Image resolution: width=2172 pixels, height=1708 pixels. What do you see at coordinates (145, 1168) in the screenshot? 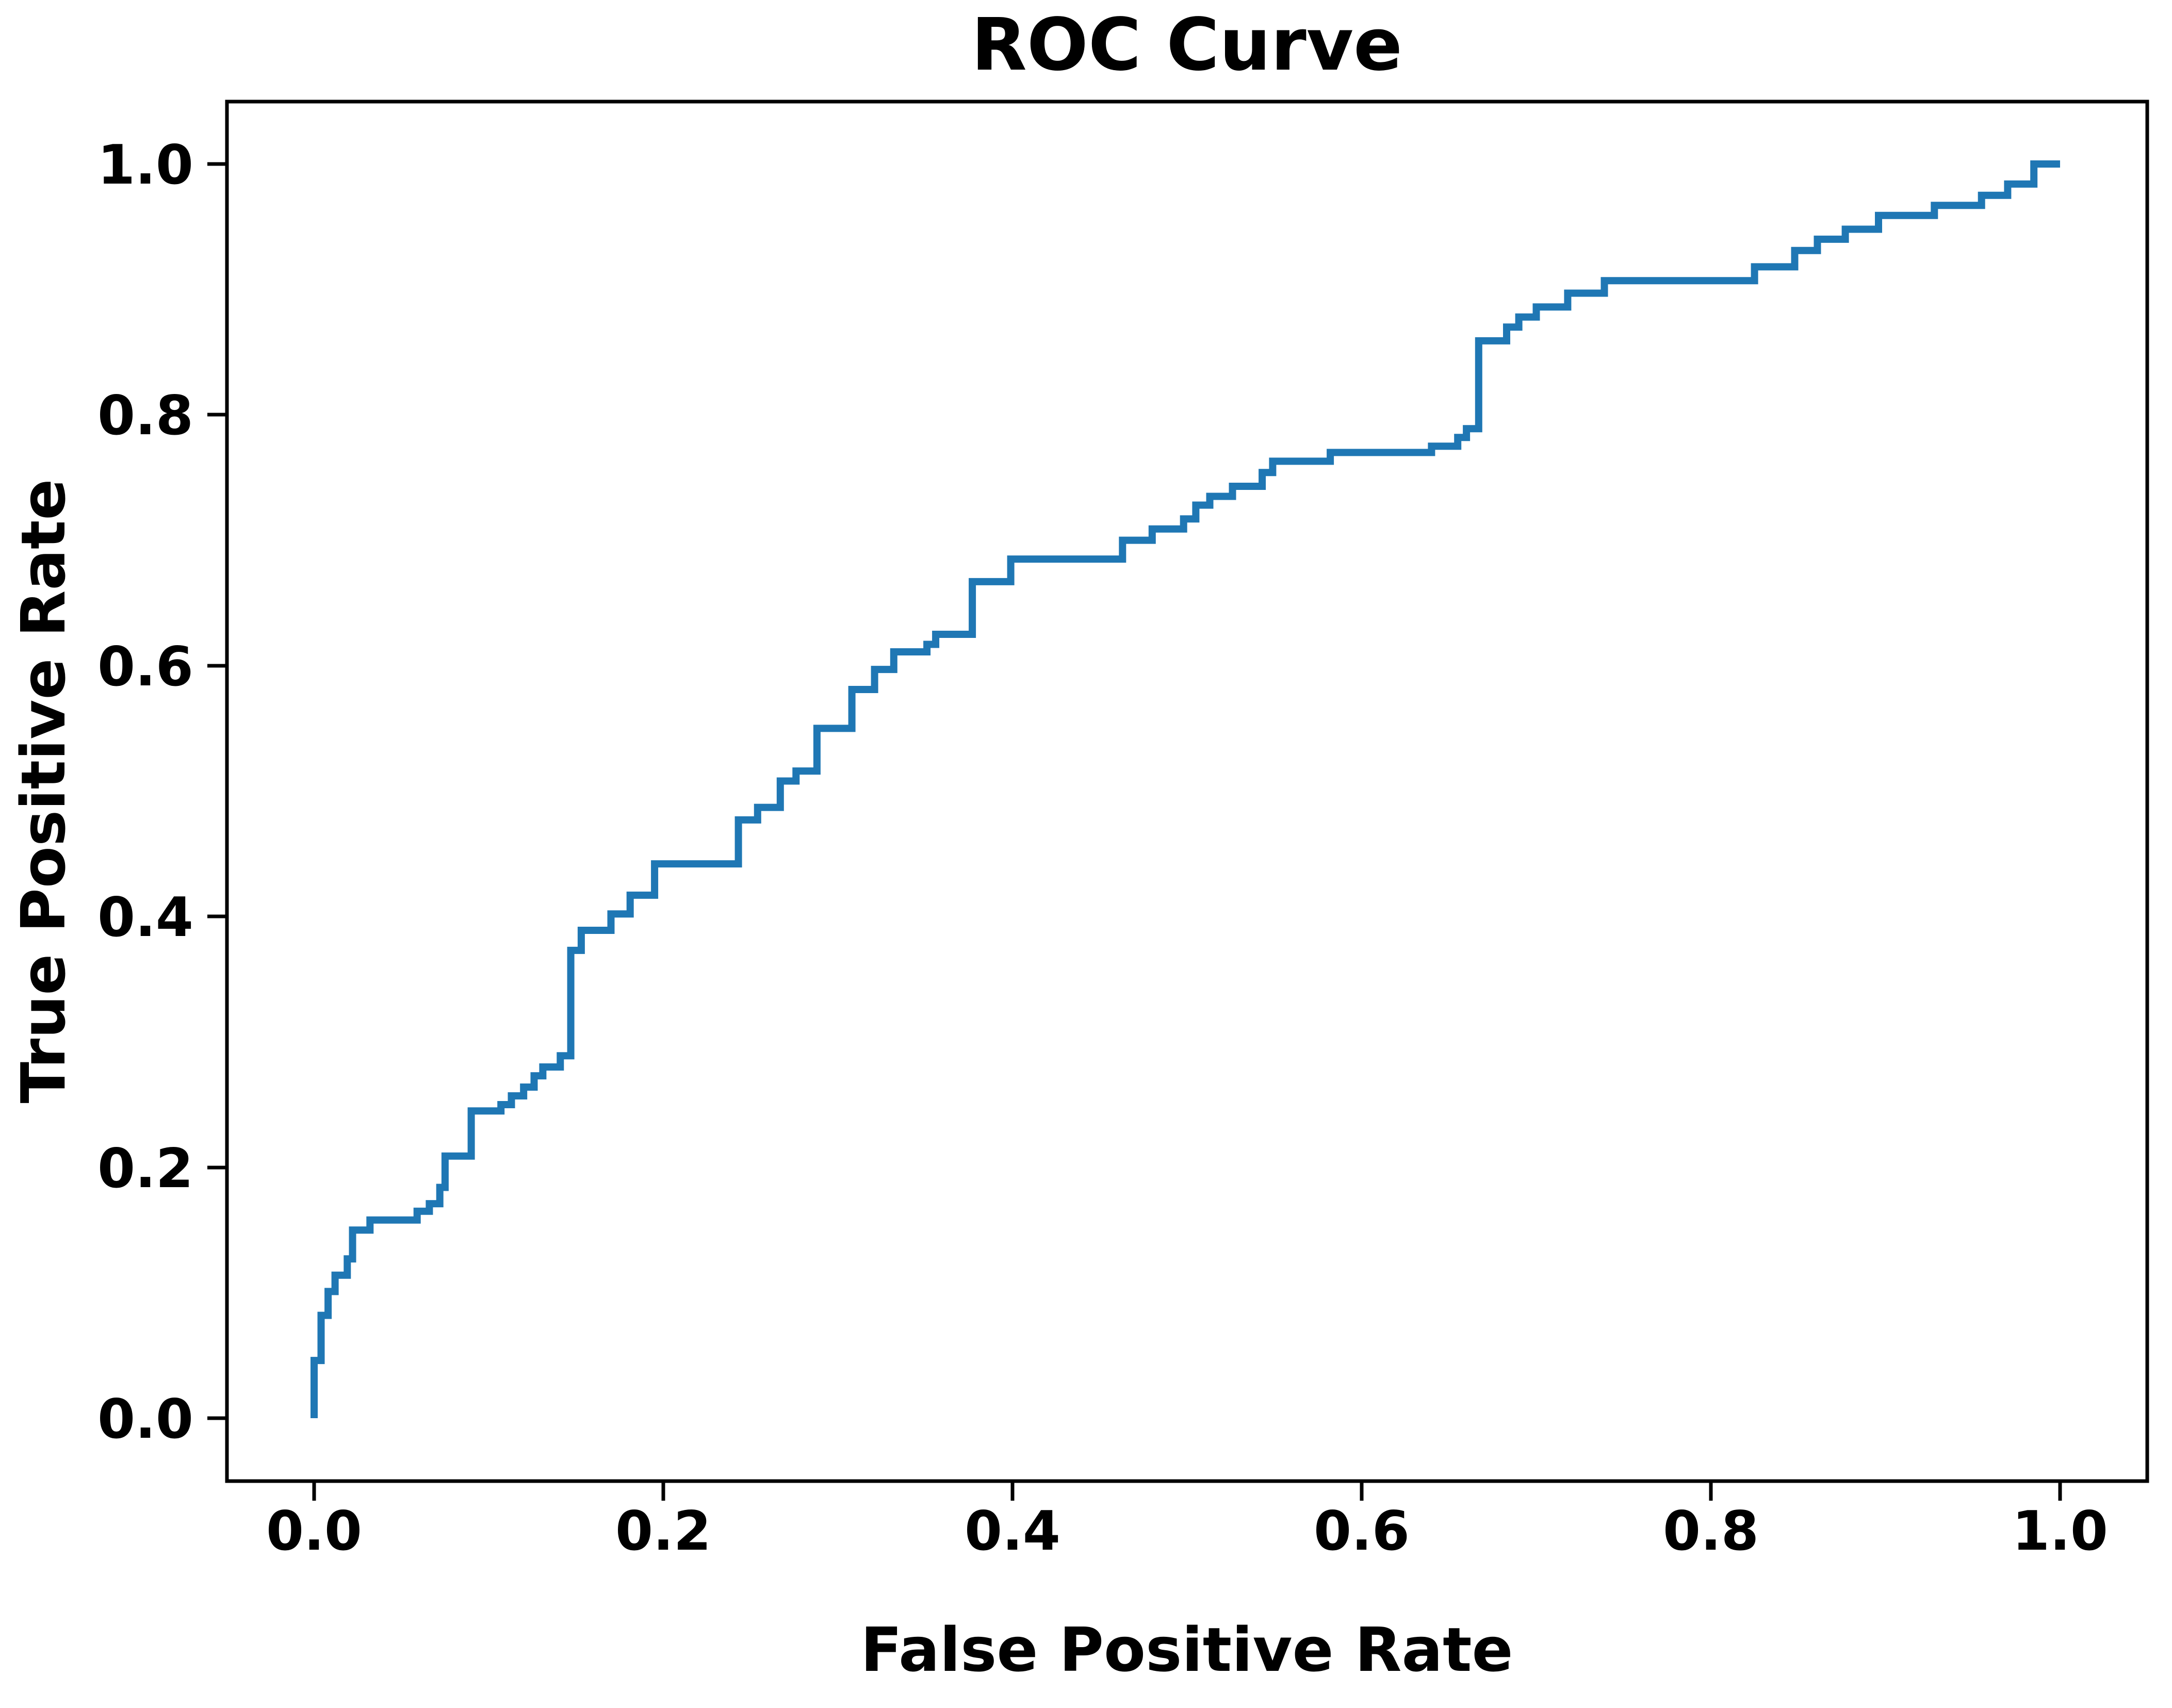
I see `y-tick-label: 0.2` at bounding box center [145, 1168].